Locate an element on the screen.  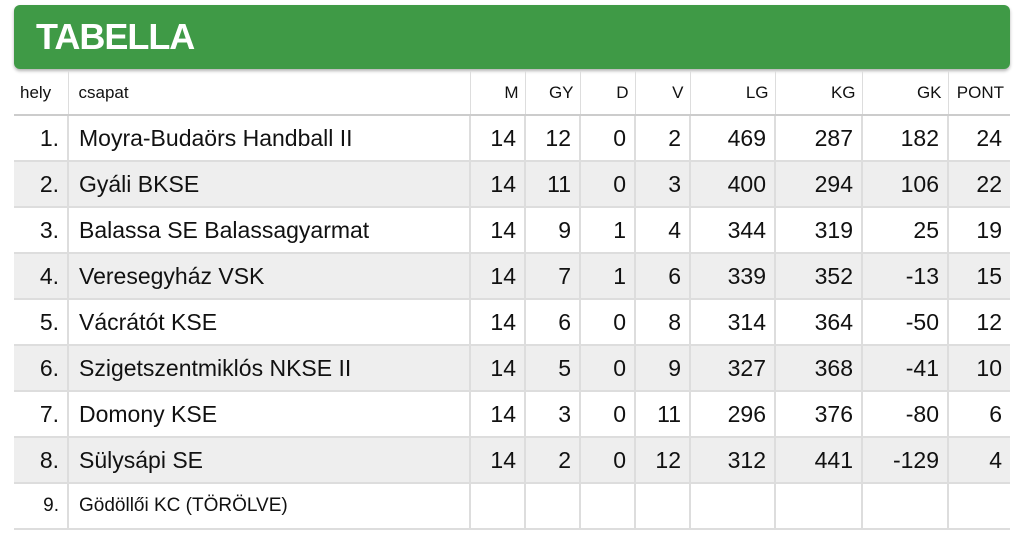
title-bar: TABELLA is located at coordinates (512, 37).